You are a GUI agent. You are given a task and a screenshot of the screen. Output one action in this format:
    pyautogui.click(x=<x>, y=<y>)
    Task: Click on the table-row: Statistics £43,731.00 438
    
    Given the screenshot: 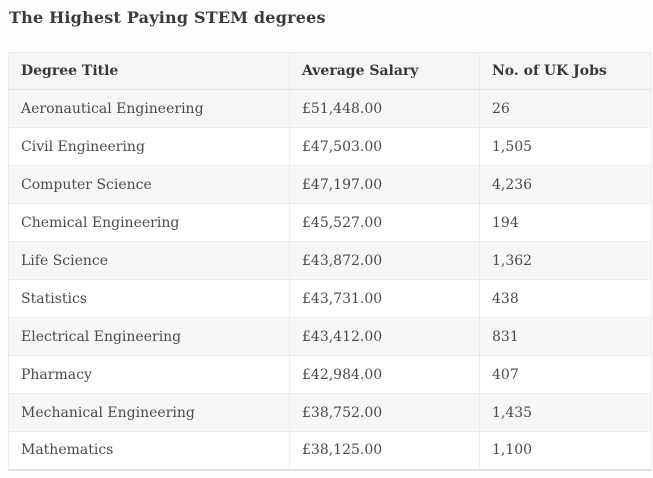 What is the action you would take?
    pyautogui.click(x=330, y=298)
    